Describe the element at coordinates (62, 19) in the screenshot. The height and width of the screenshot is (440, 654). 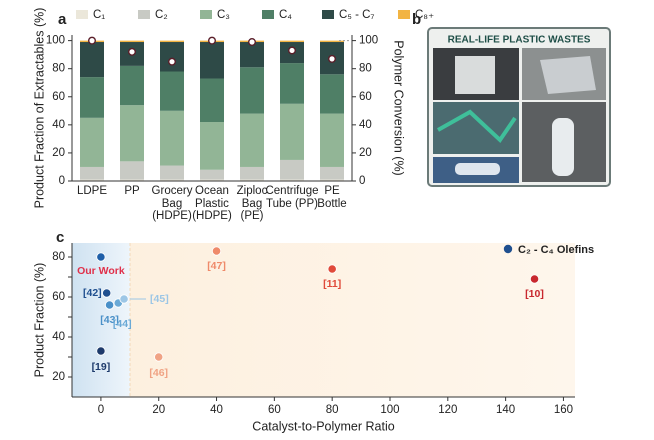
I see `panel-label: a` at that location.